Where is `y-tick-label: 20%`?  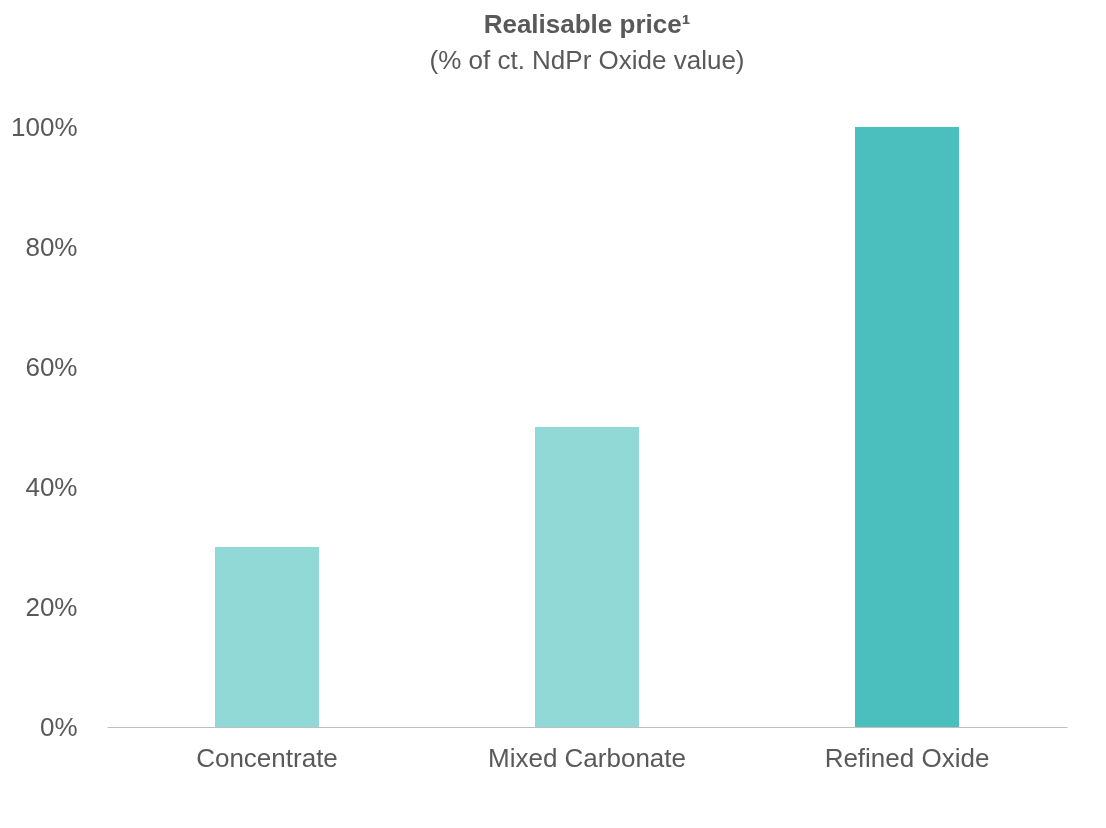
y-tick-label: 20% is located at coordinates (51, 606).